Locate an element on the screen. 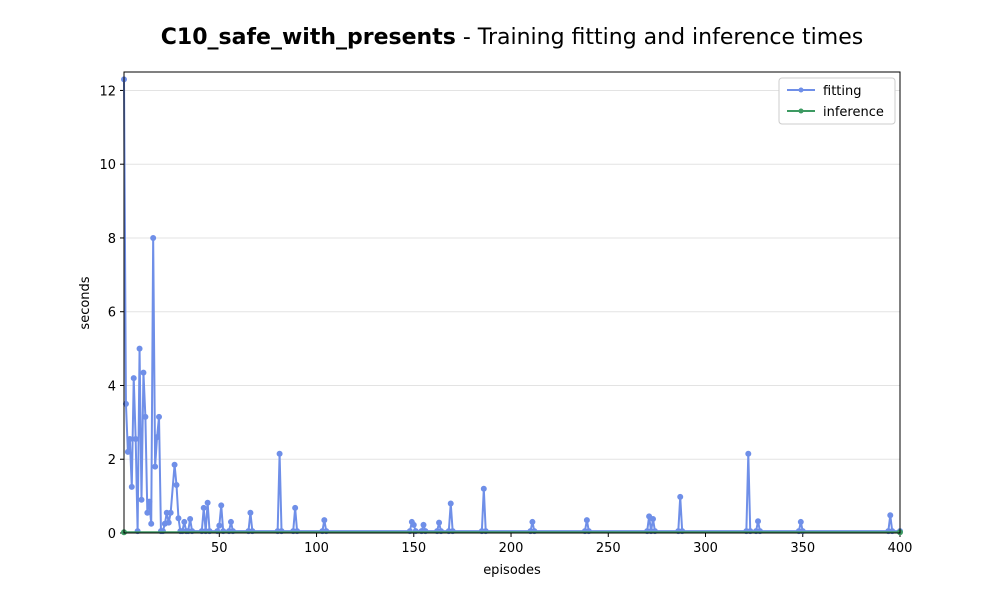 Image resolution: width=1000 pixels, height=604 pixels. y-axis-label: seconds is located at coordinates (85, 302).